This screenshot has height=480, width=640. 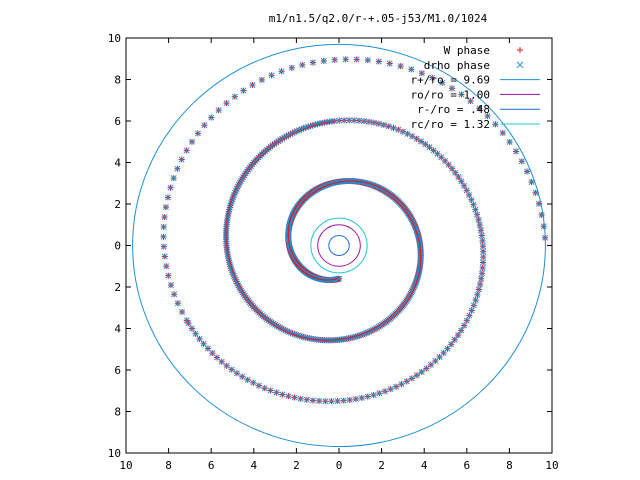 I want to click on x-tick-label: 6, so click(x=211, y=465).